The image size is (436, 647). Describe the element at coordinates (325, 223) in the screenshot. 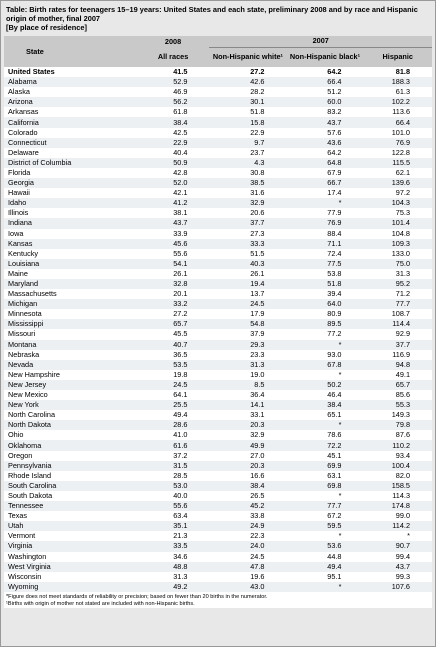

I see `cell-value: 76.9` at that location.